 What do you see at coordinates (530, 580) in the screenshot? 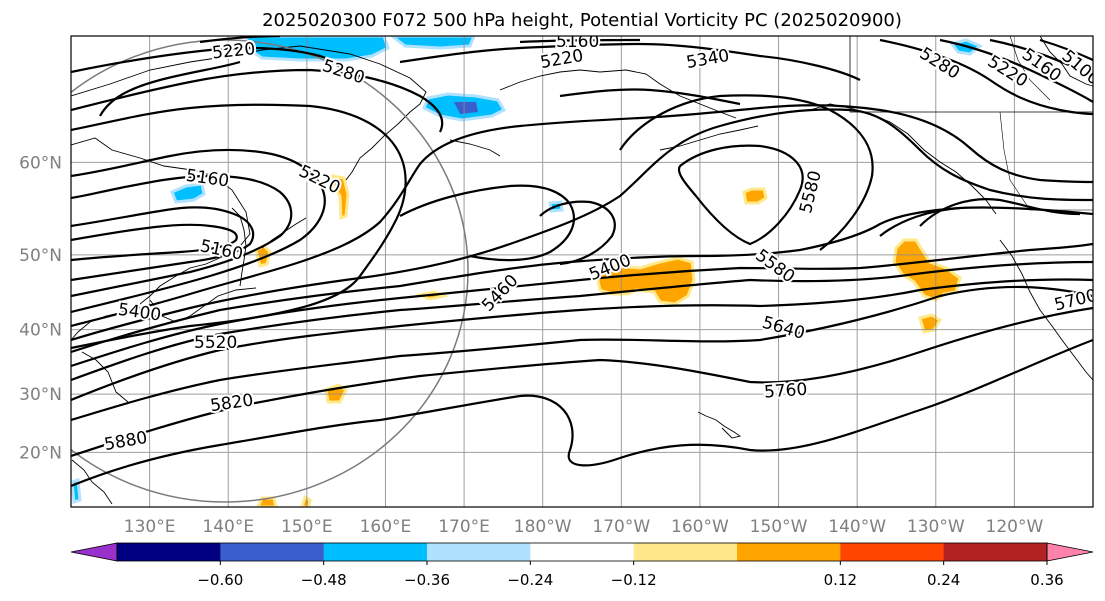
I see `colorbar-tick-label: −0.24` at bounding box center [530, 580].